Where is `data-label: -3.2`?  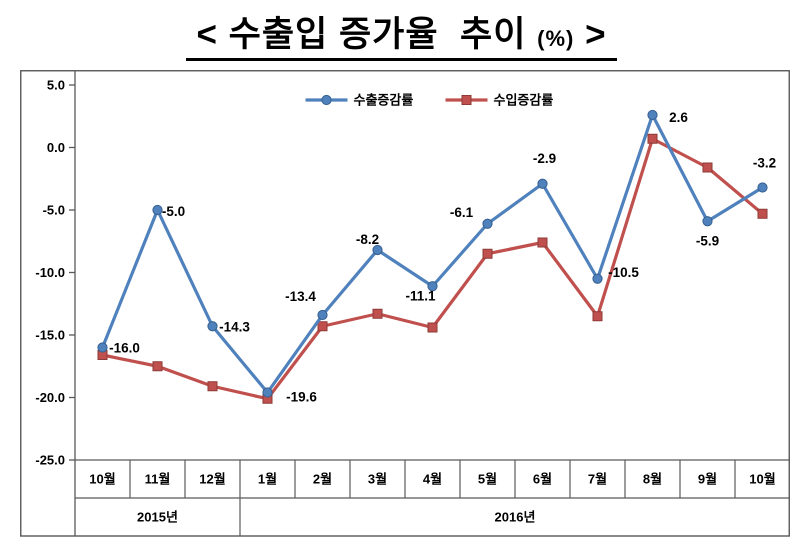
data-label: -3.2 is located at coordinates (764, 163).